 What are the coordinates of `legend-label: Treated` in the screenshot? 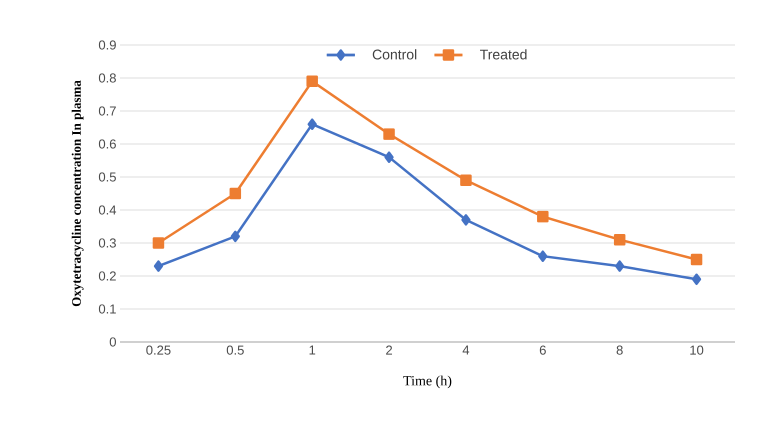 It's located at (503, 54).